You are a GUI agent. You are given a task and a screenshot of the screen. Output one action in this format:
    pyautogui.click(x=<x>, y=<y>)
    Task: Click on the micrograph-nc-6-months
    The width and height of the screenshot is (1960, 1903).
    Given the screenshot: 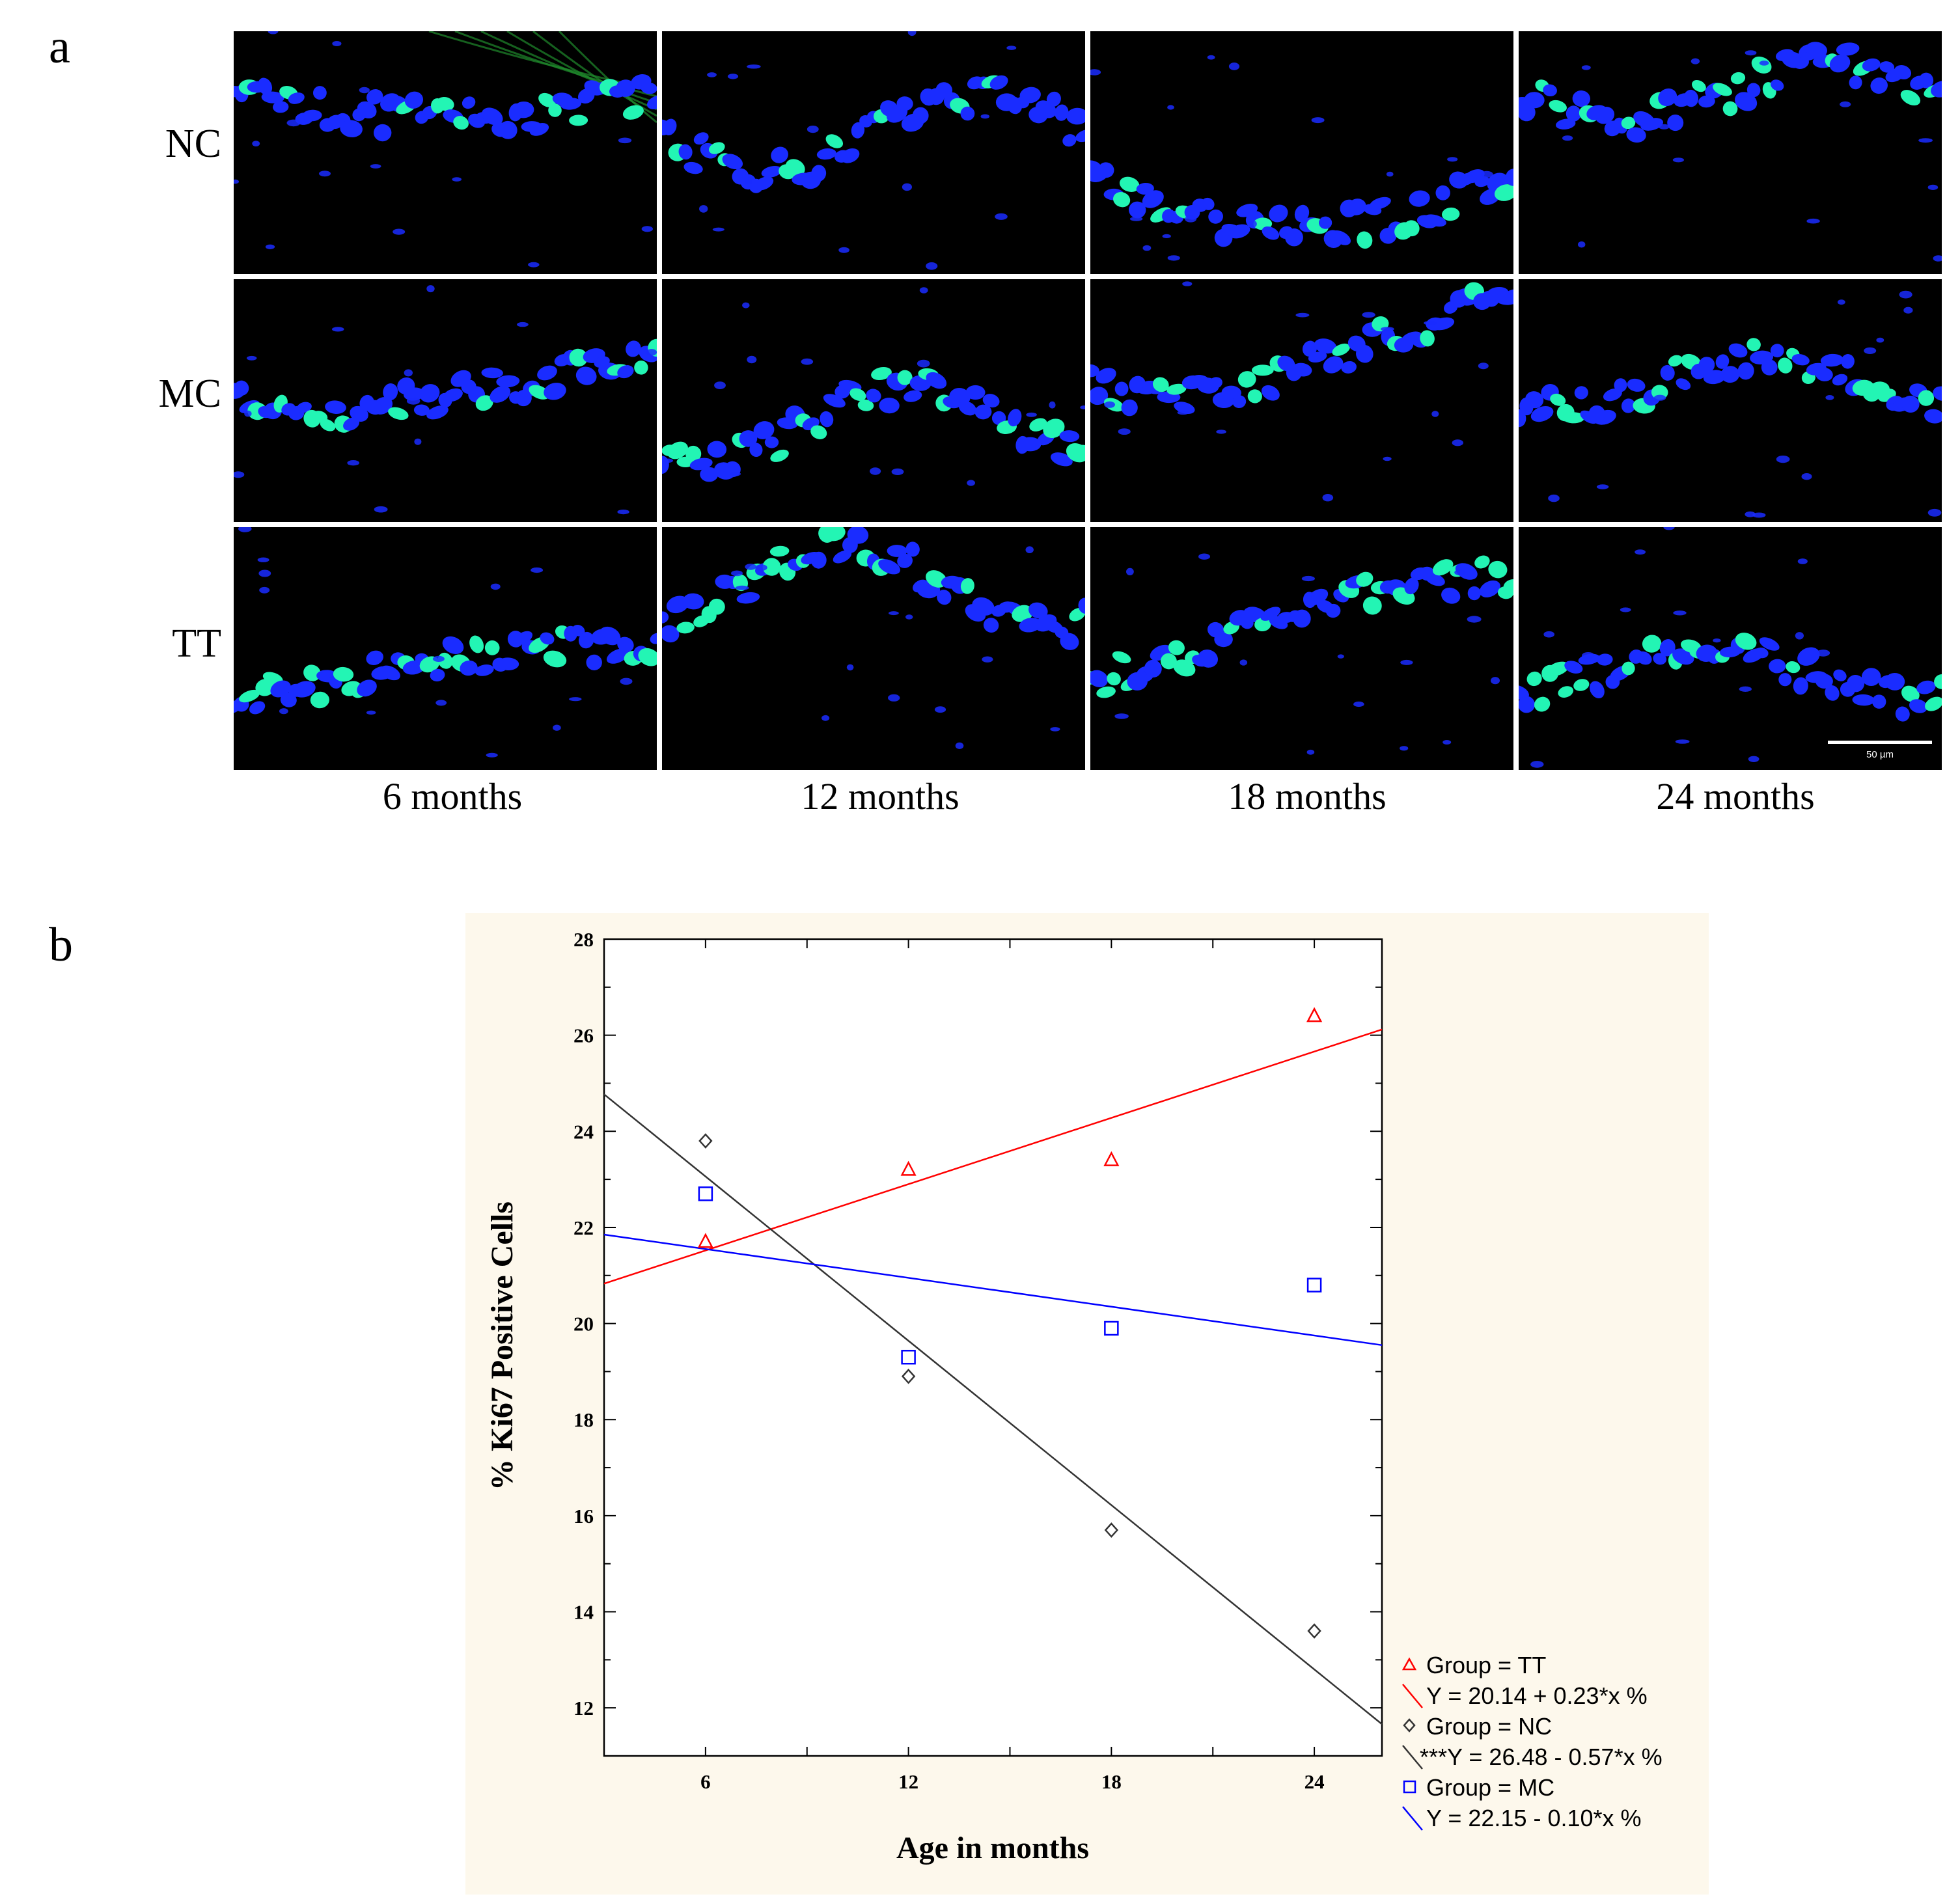 What is the action you would take?
    pyautogui.click(x=445, y=152)
    